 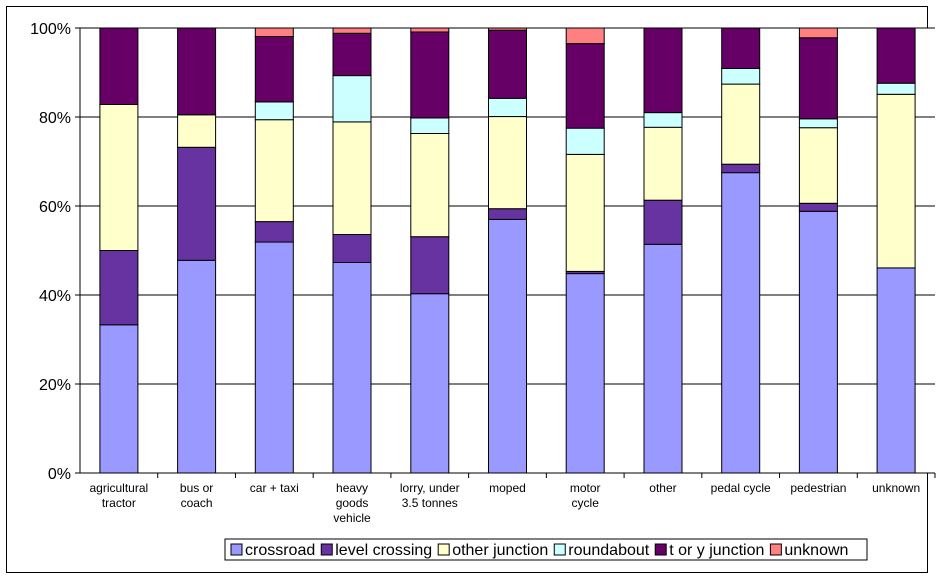 What do you see at coordinates (50, 29) in the screenshot?
I see `y-tick-label: 100%` at bounding box center [50, 29].